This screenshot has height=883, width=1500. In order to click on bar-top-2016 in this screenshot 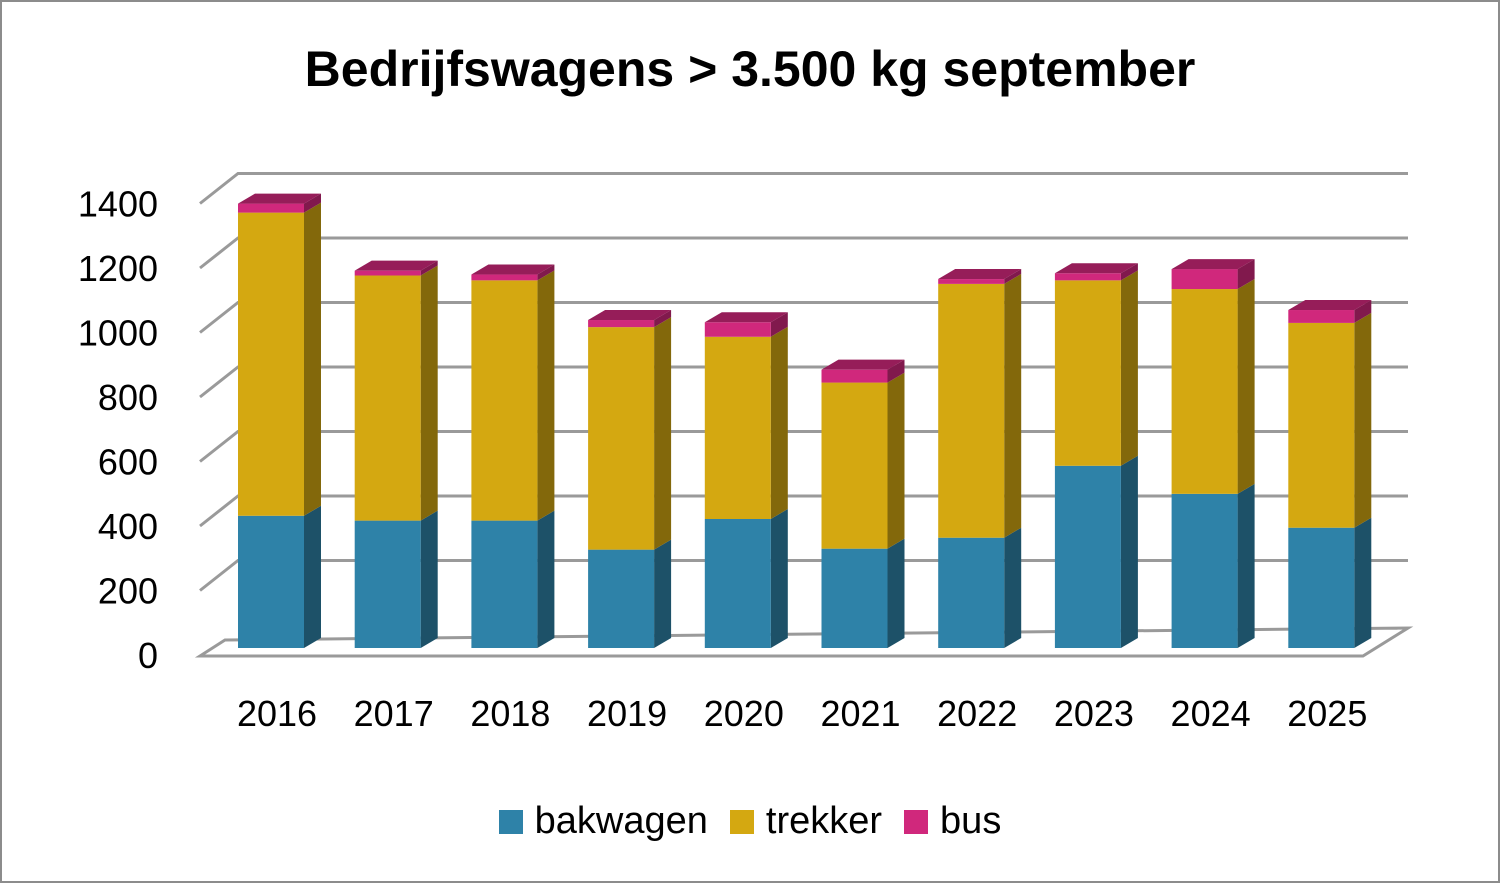, I will do `click(279, 198)`.